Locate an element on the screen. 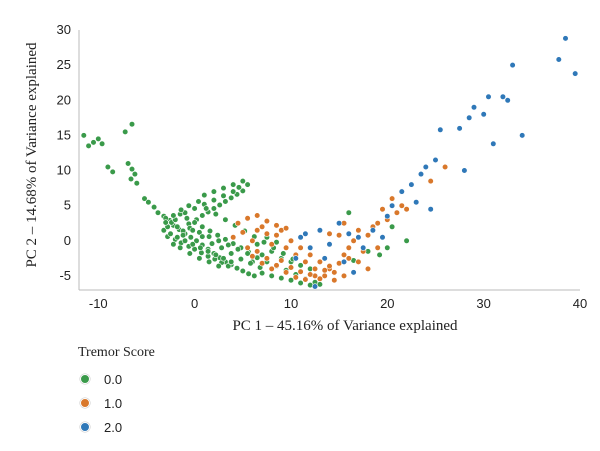  x-axis-label: PC 1 – 45.16% of Variance explained is located at coordinates (345, 326).